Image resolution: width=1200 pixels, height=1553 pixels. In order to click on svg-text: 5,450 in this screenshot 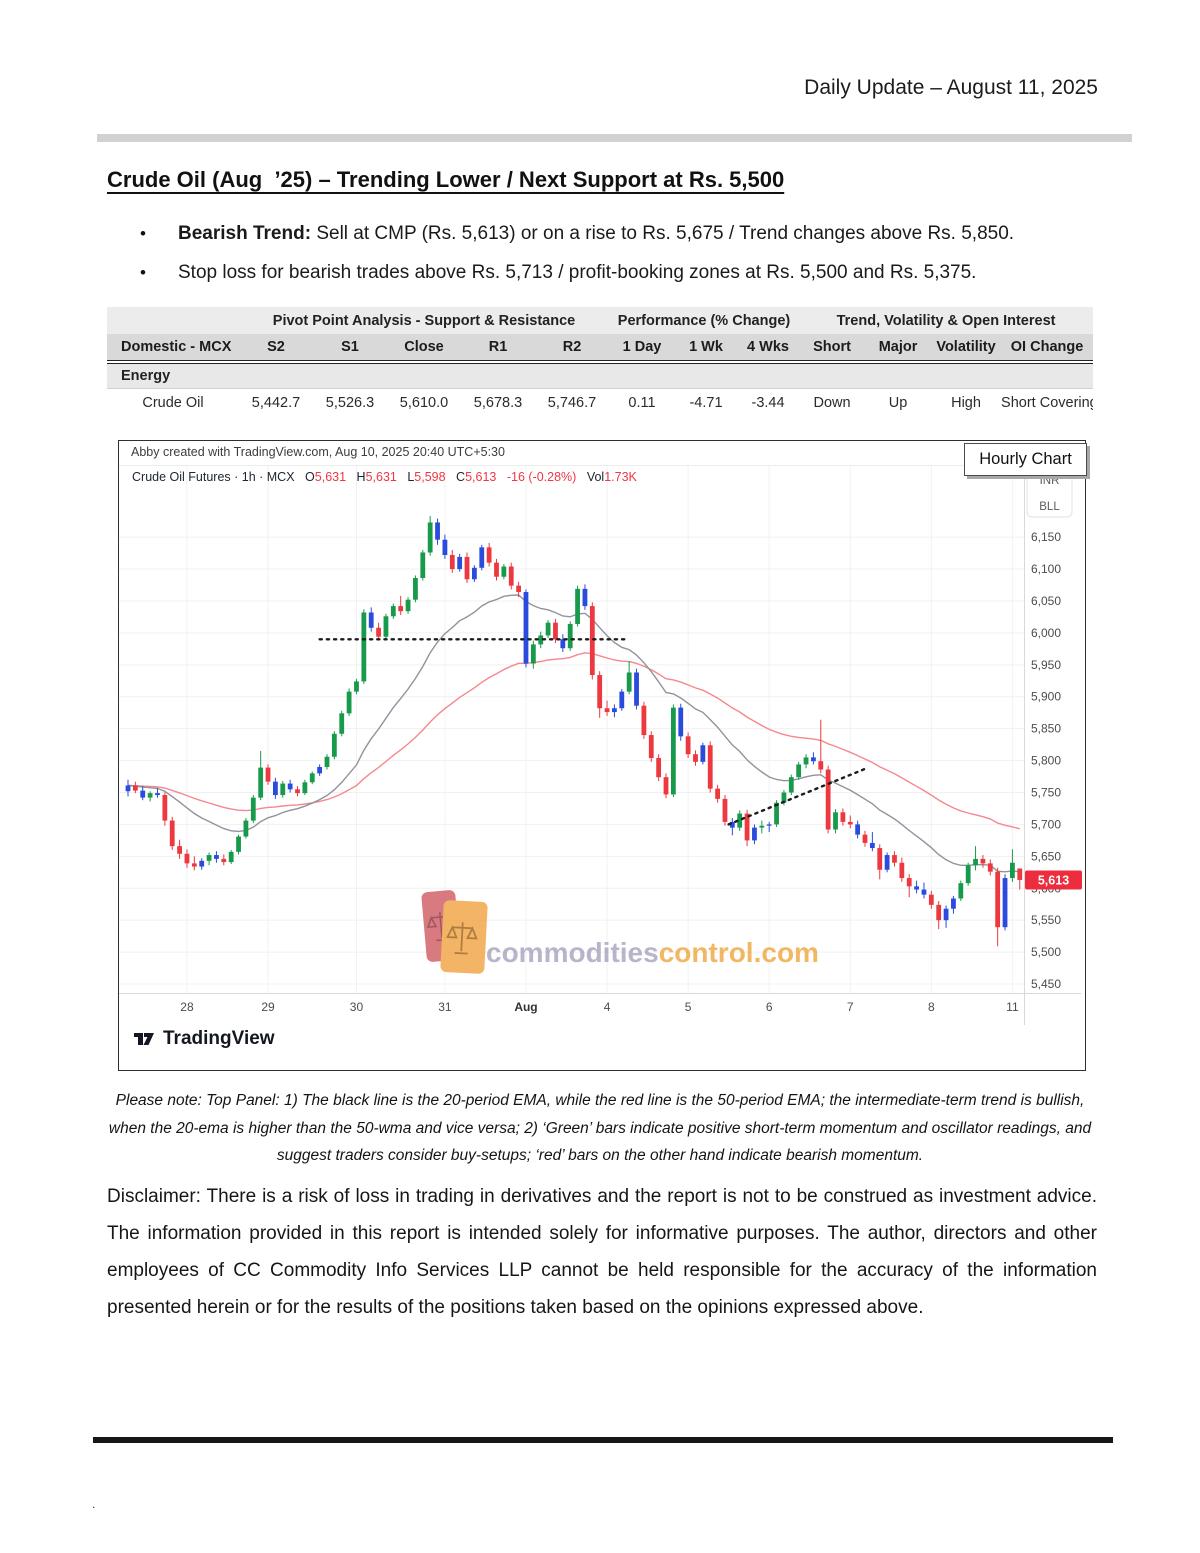, I will do `click(1046, 984)`.